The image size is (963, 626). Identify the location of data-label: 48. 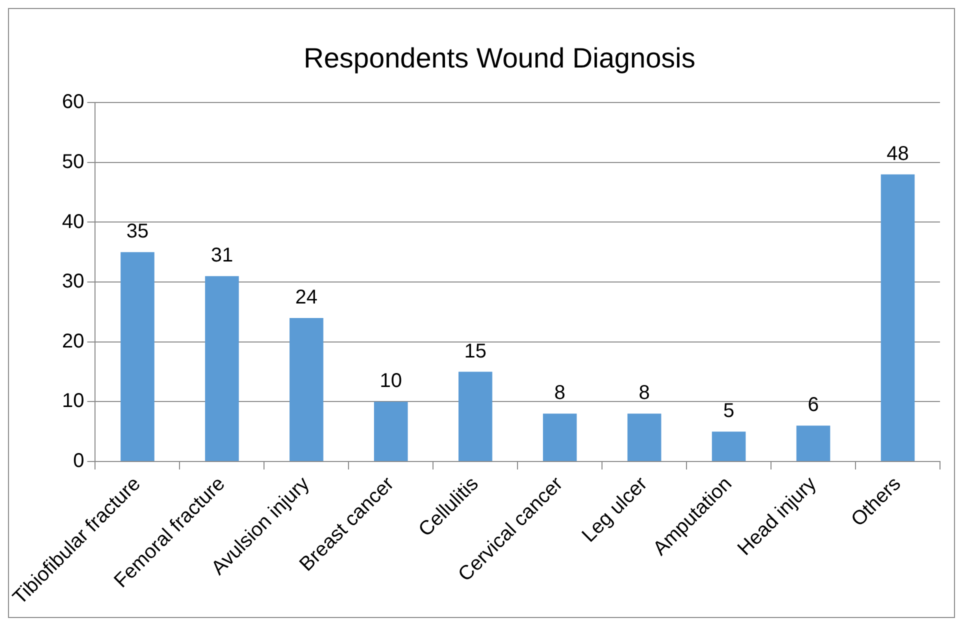
(897, 153).